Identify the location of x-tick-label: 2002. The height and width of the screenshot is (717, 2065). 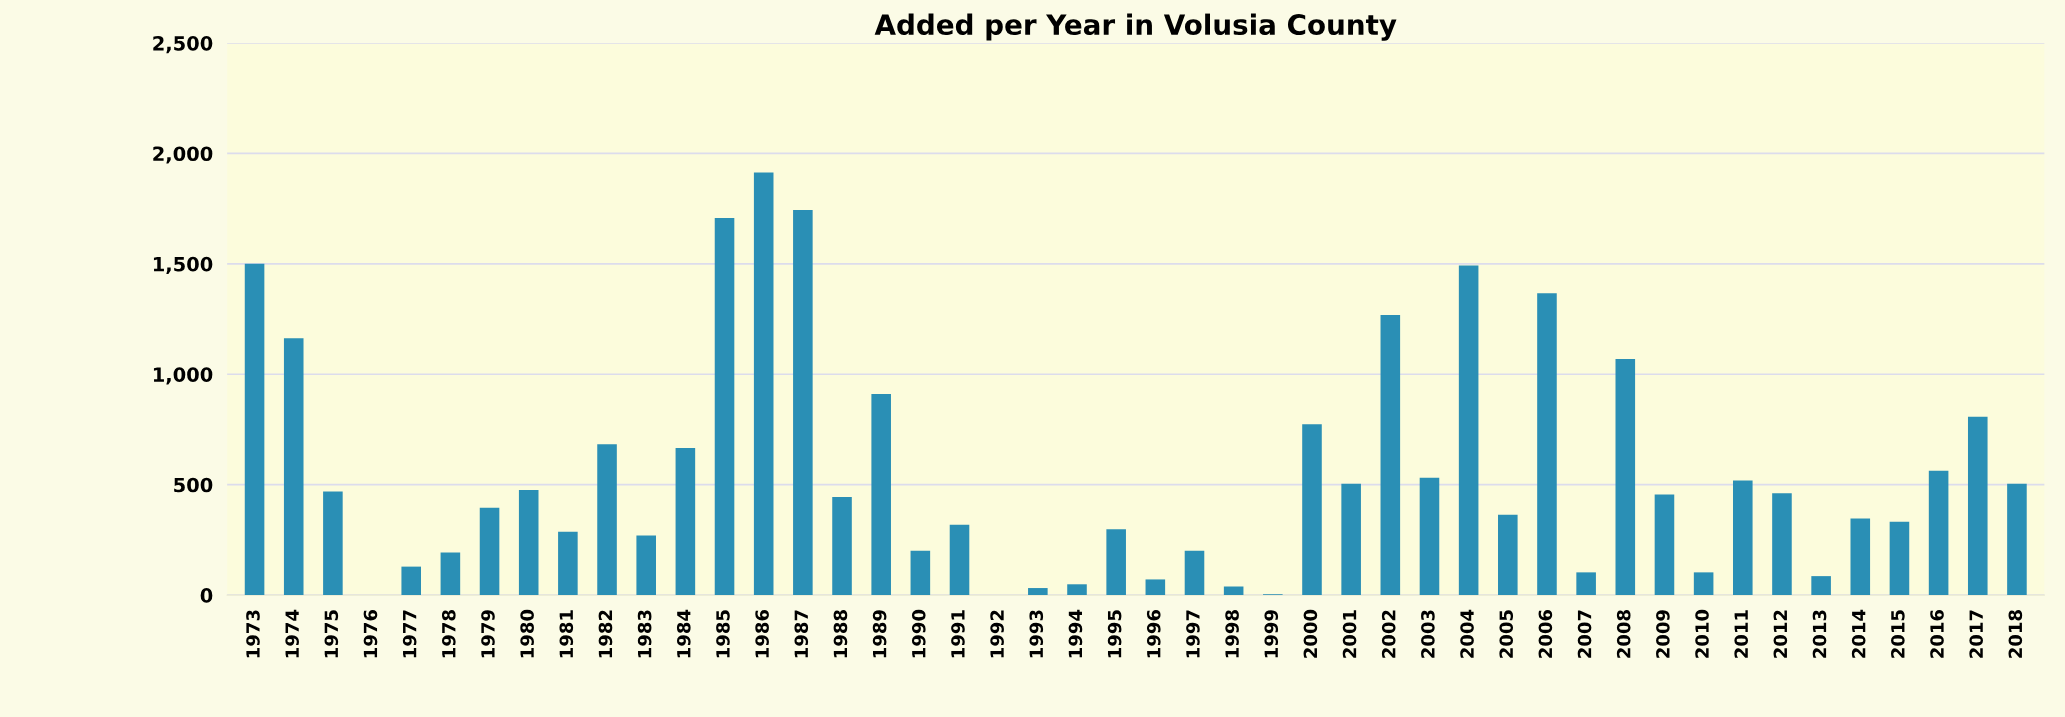
(1388, 634).